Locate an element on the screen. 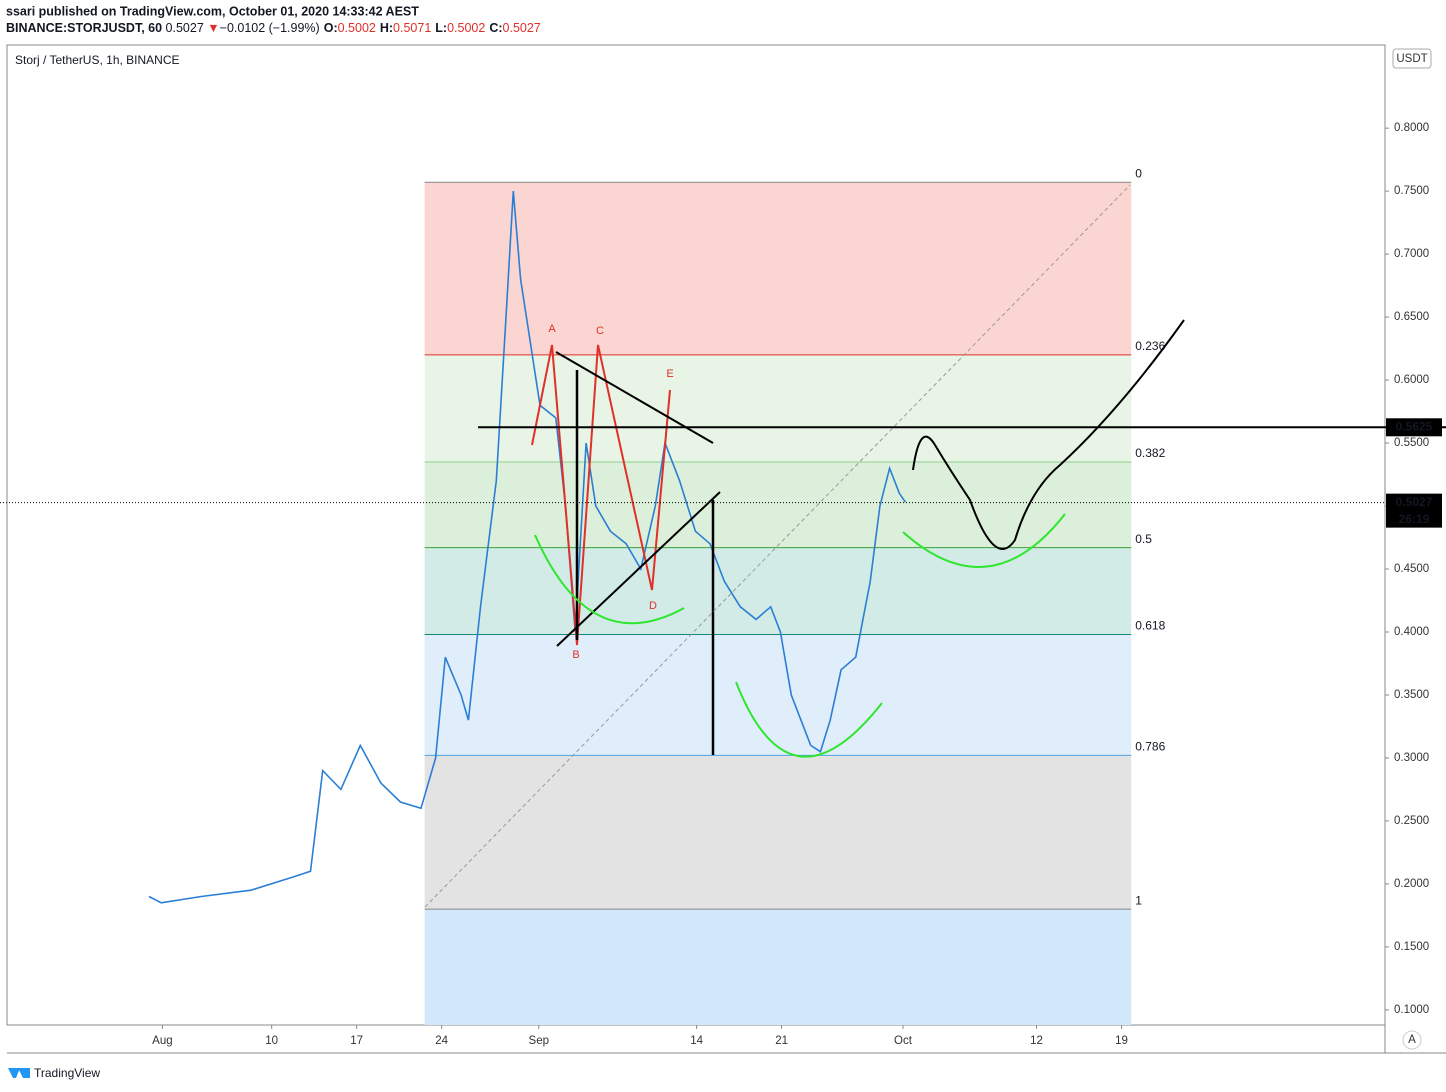 Image resolution: width=1446 pixels, height=1092 pixels. y-tick-label: 0.7000 is located at coordinates (1411, 254).